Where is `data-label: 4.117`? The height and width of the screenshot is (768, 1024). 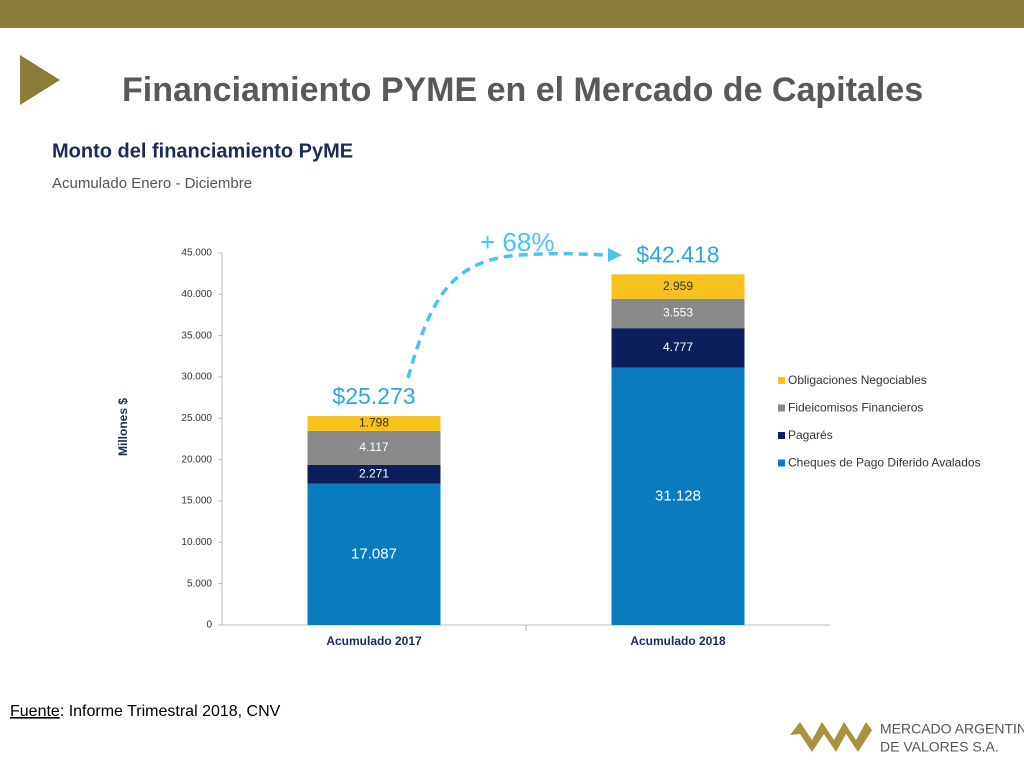
data-label: 4.117 is located at coordinates (373, 447).